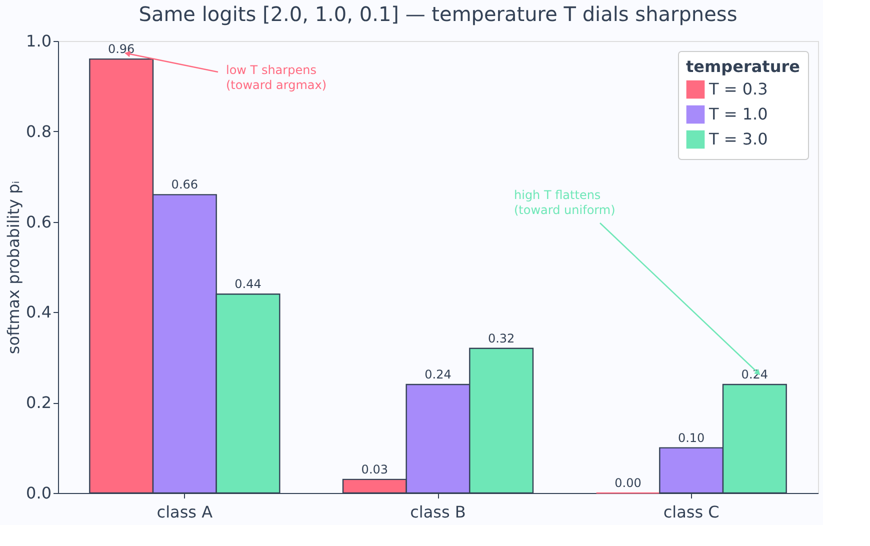  I want to click on data-label: 0.32, so click(501, 338).